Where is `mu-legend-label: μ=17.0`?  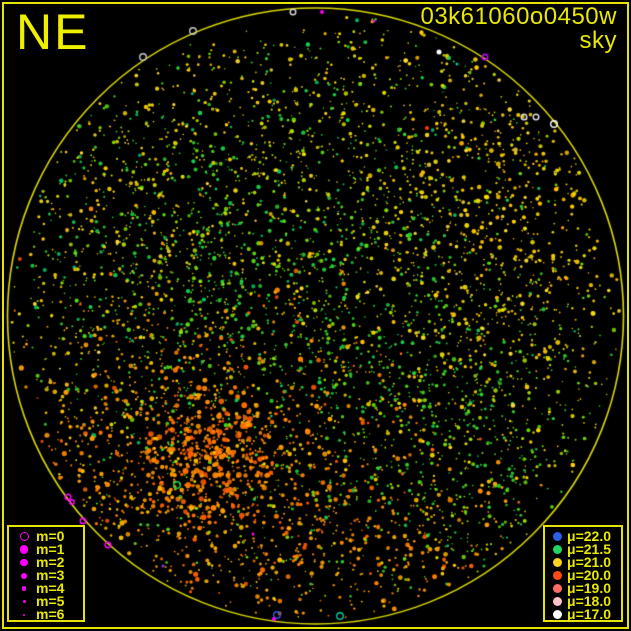
mu-legend-label: μ=17.0 is located at coordinates (589, 614).